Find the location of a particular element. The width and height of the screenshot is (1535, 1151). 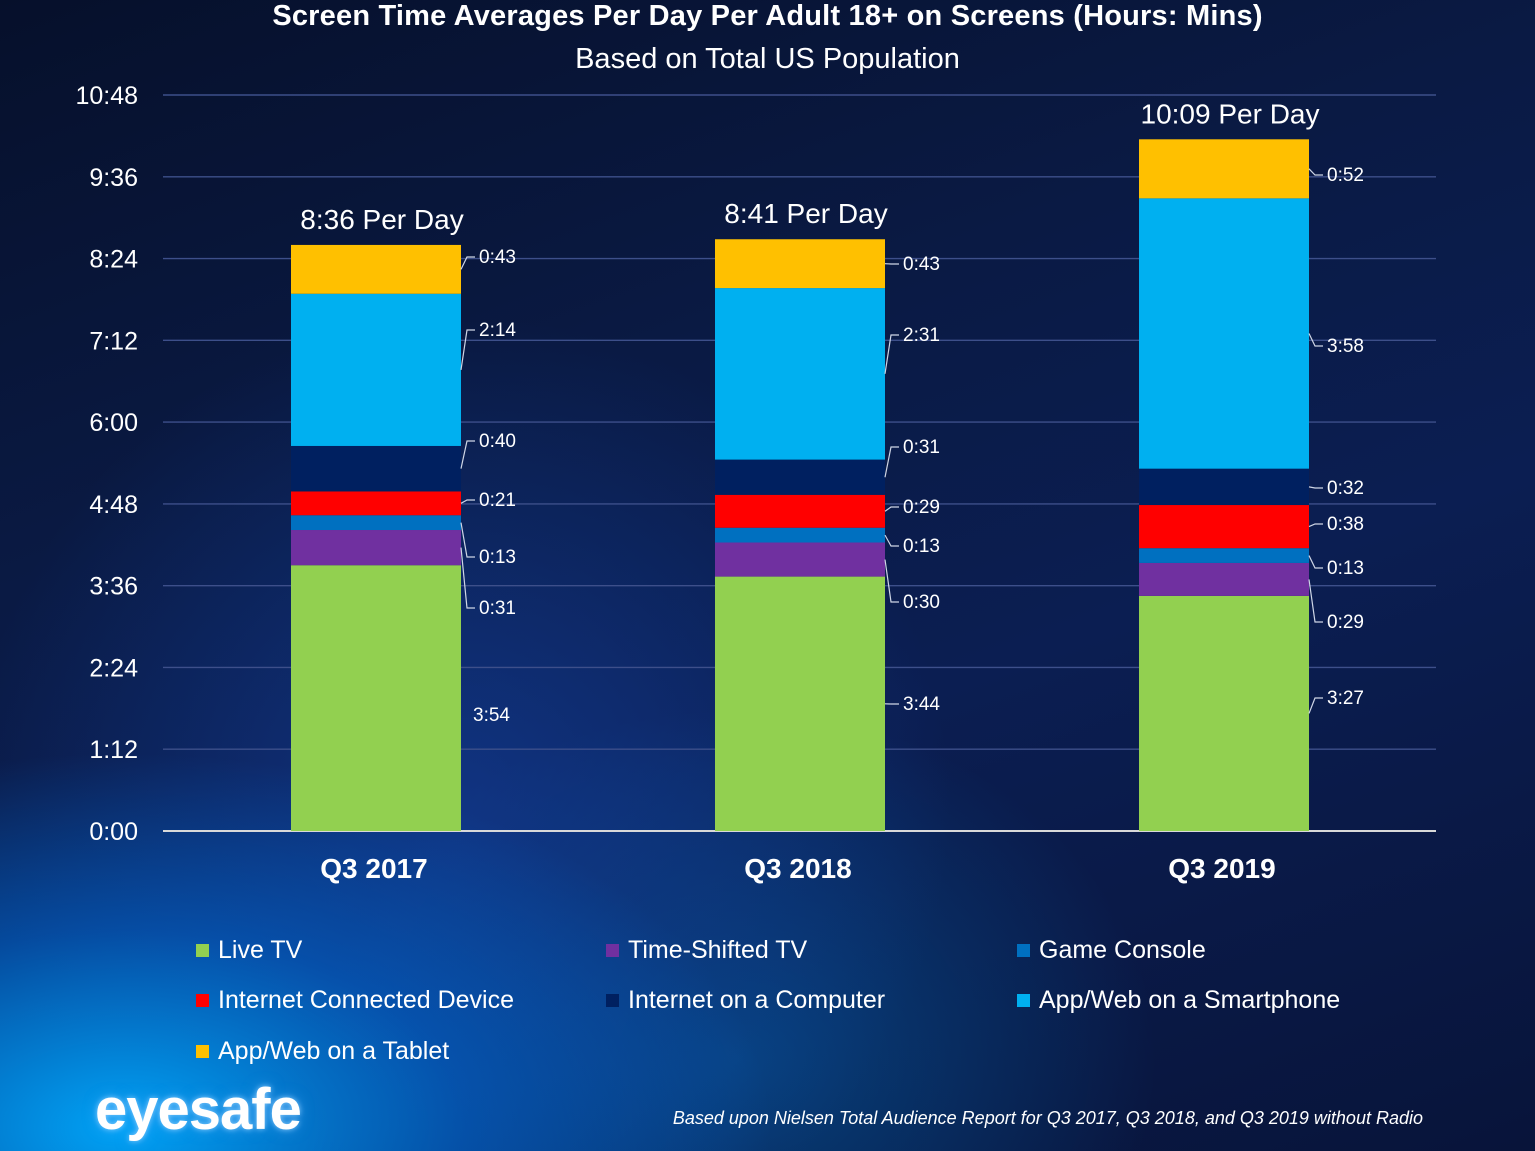

y-tick-label: 9:36 is located at coordinates (113, 178).